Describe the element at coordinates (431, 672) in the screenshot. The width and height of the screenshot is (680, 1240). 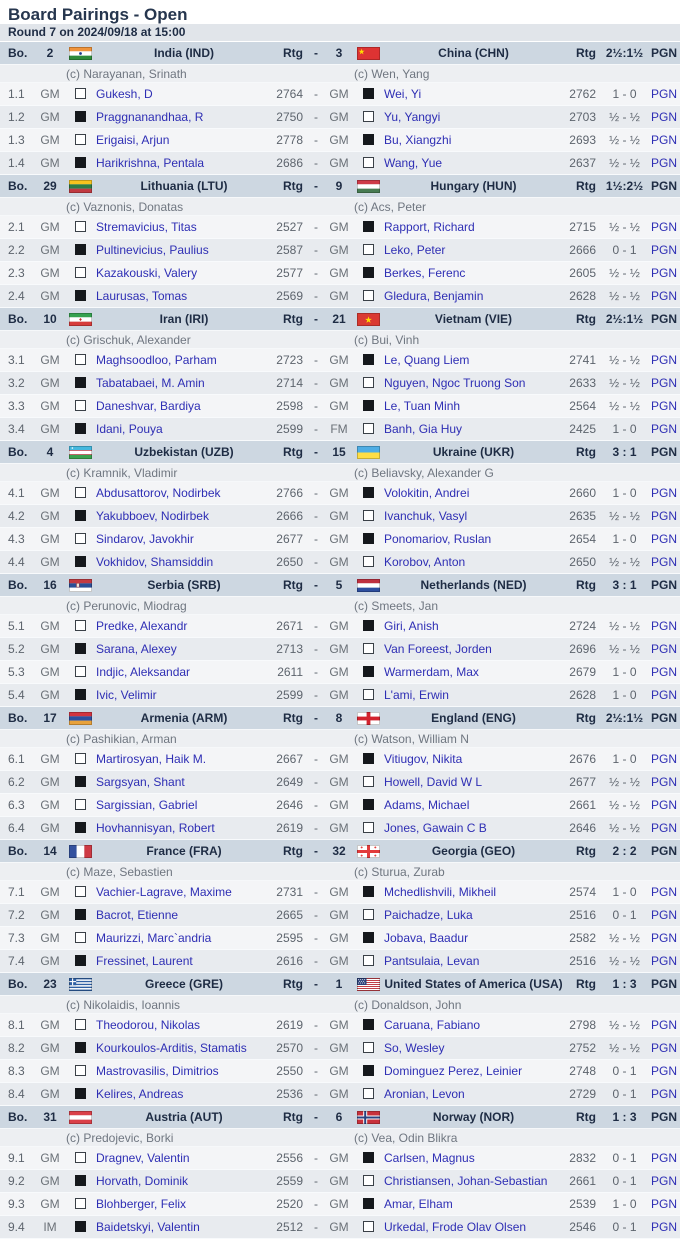
I see `player2-link: Warmerdam, Max` at that location.